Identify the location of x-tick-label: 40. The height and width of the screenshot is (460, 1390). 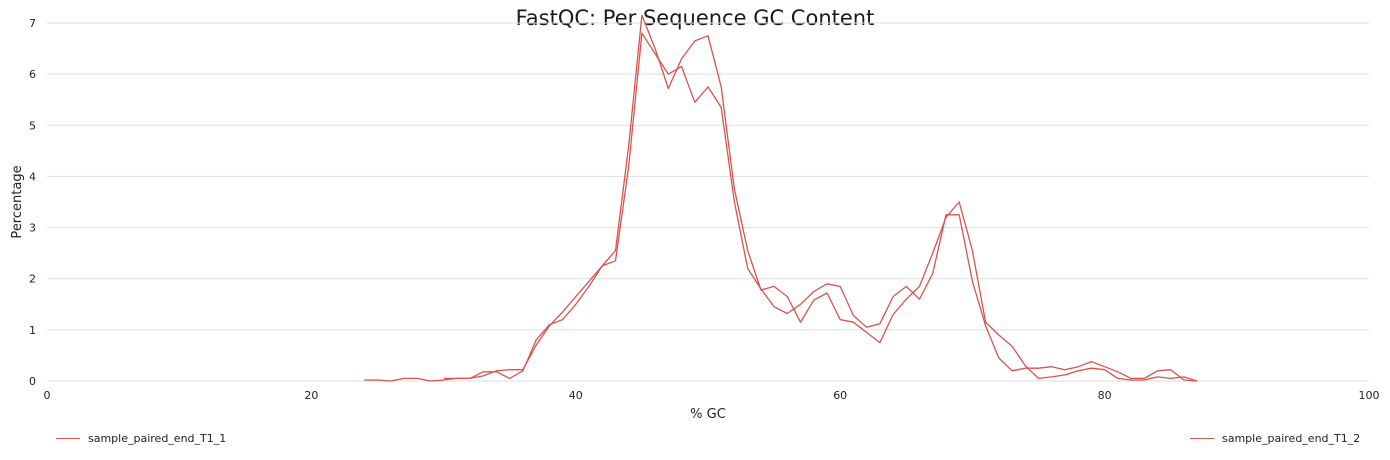
(576, 395).